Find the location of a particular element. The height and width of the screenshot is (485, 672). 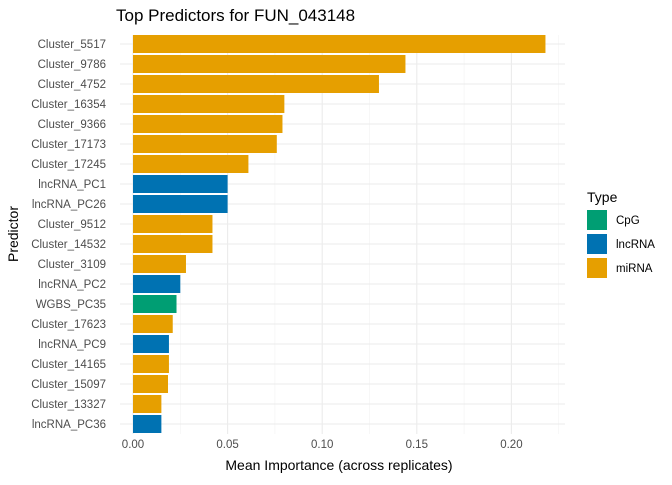

x-tick-label: 0.20 is located at coordinates (511, 445).